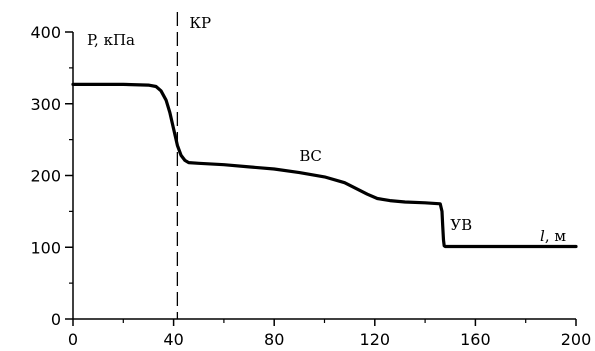  What do you see at coordinates (475, 339) in the screenshot?
I see `x-tick-label: 160` at bounding box center [475, 339].